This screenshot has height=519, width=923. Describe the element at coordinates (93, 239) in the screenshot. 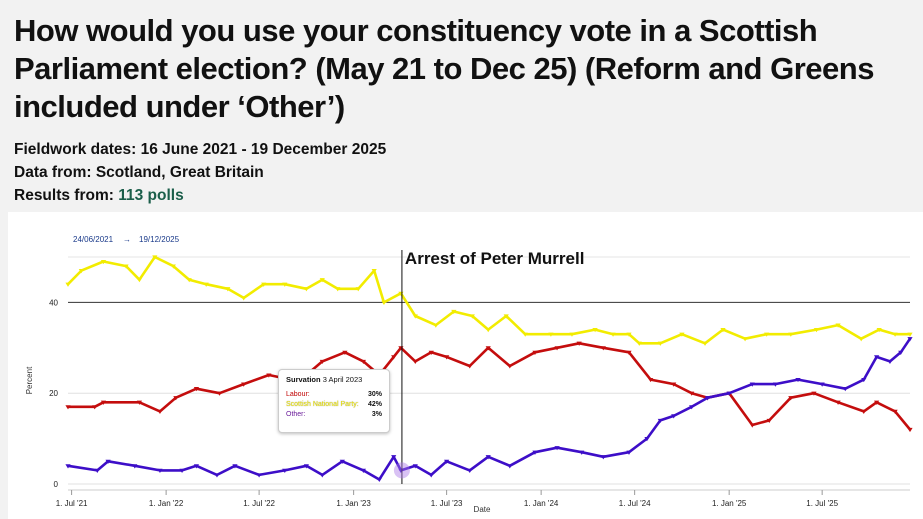

I see `range-start: 24/06/2021` at that location.